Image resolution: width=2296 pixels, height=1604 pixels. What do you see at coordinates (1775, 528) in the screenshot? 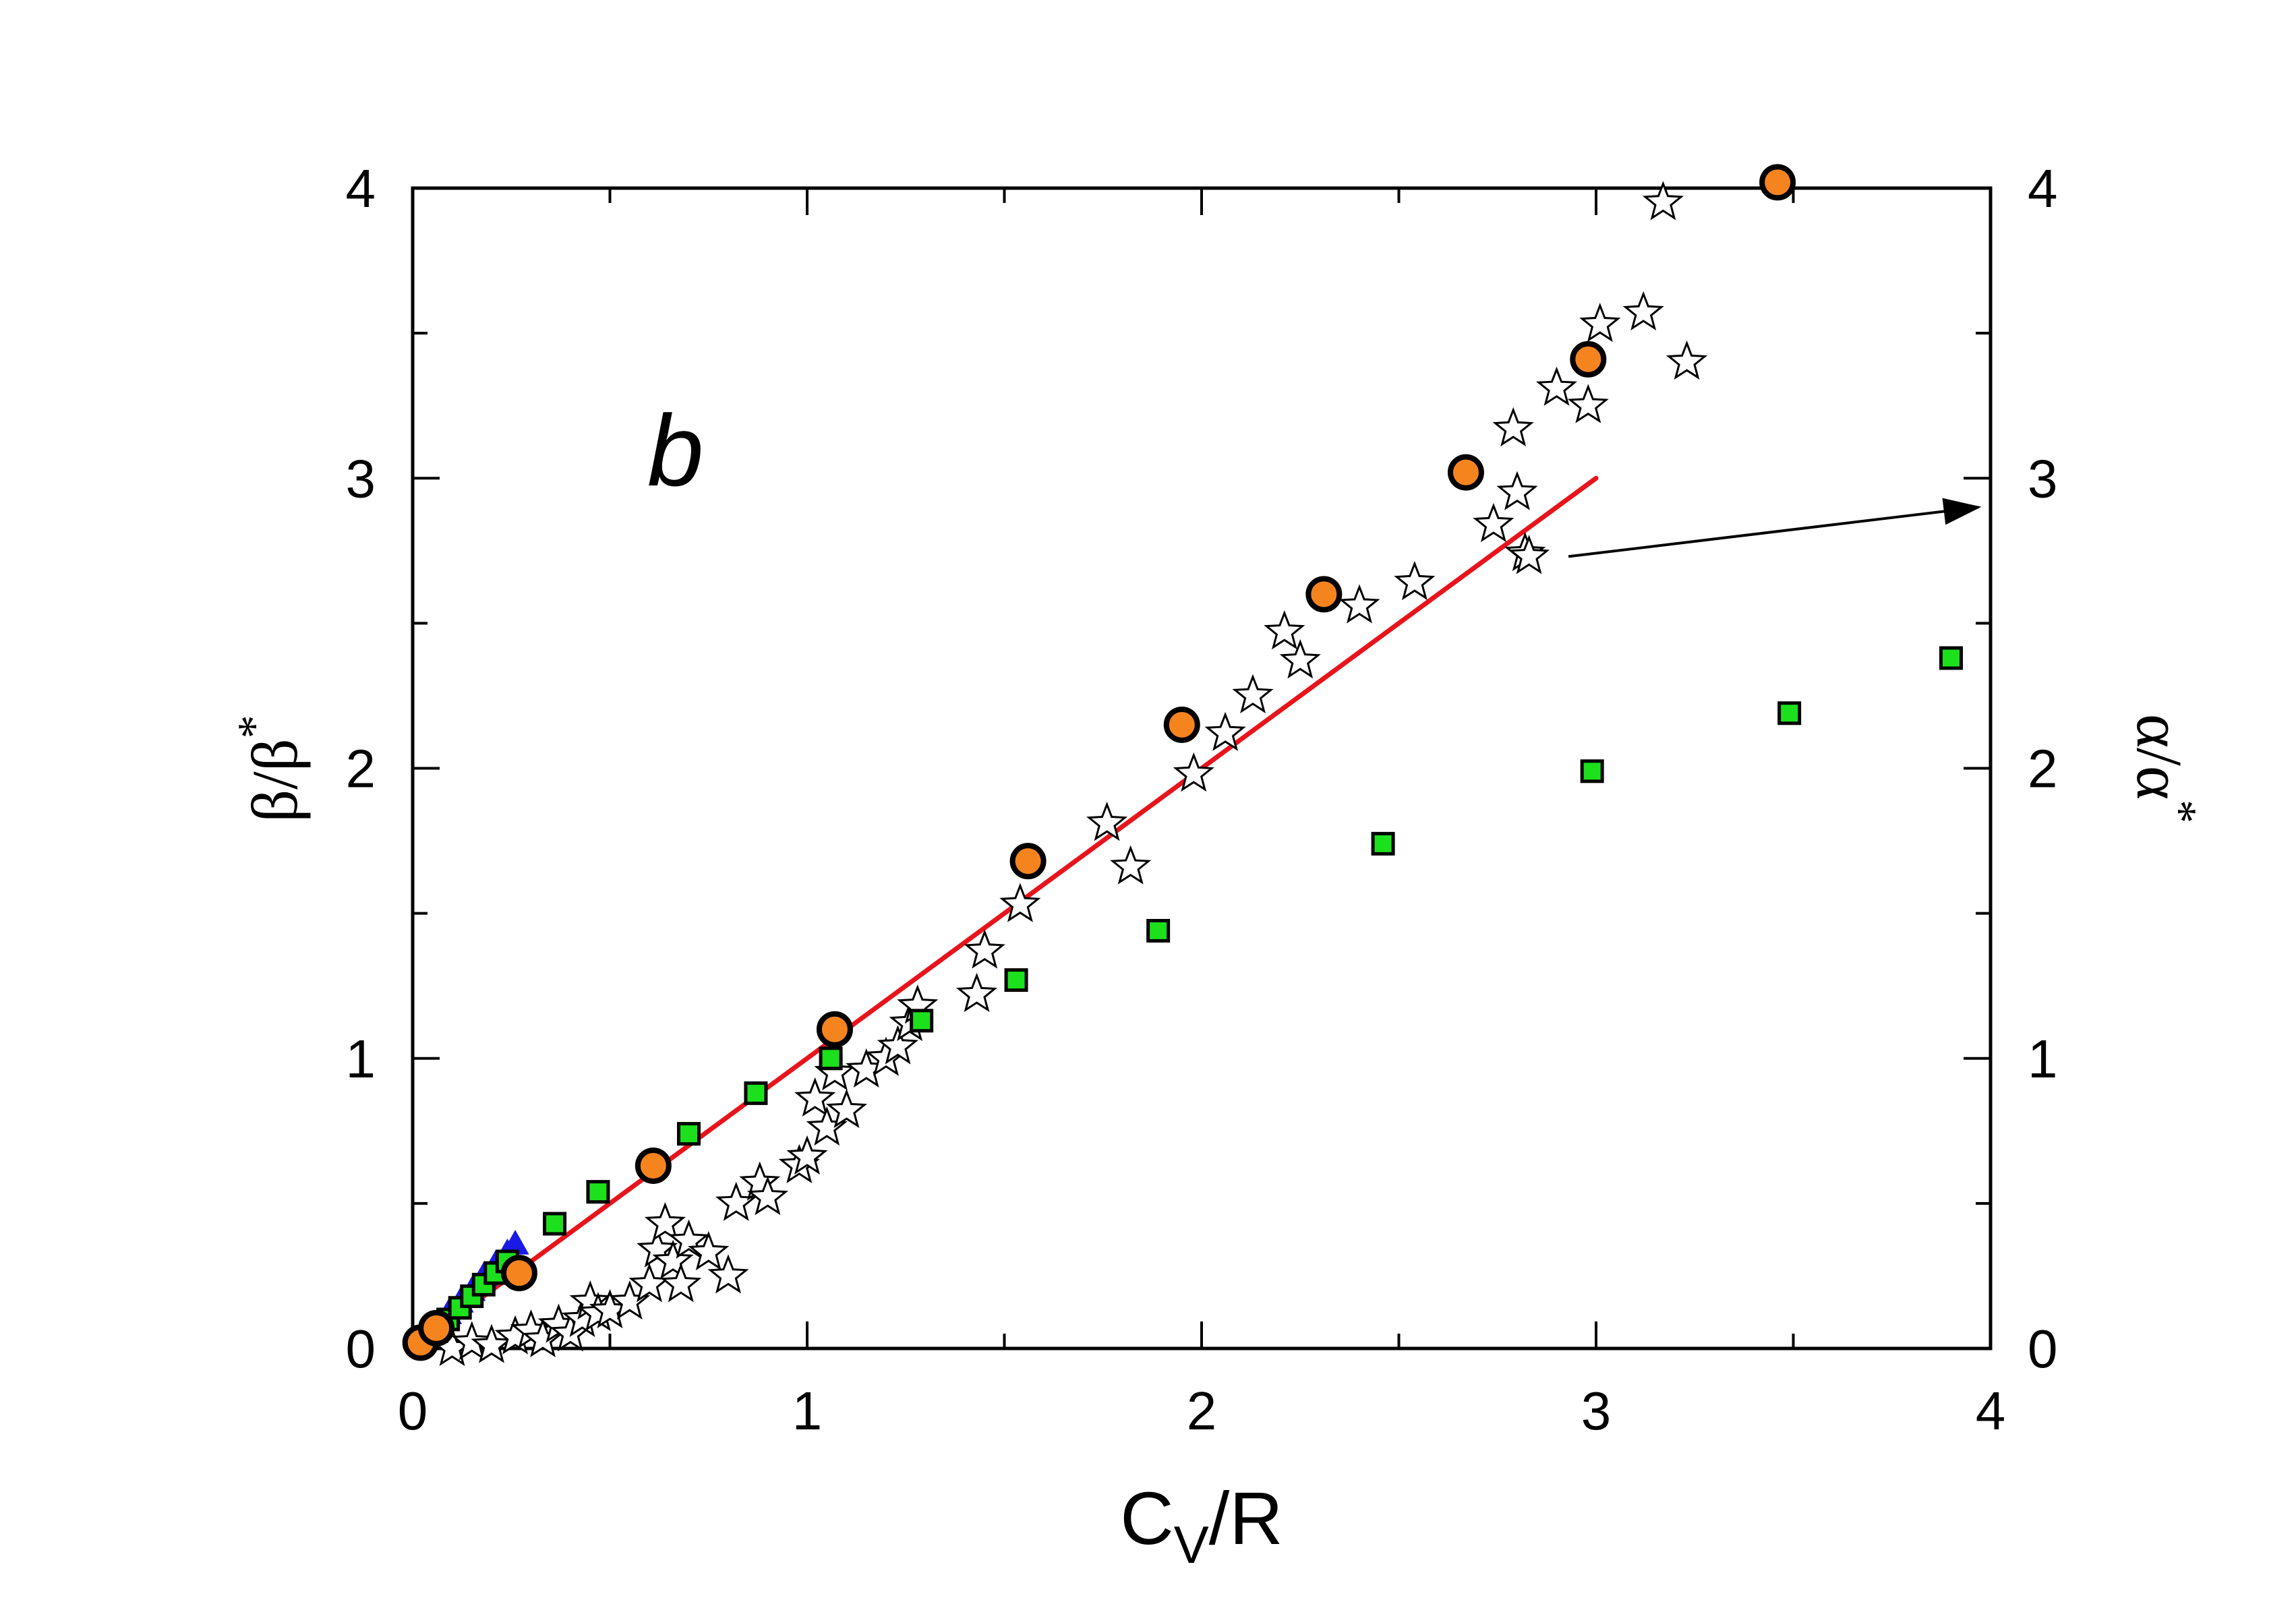
I see `pointer-arrow` at bounding box center [1775, 528].